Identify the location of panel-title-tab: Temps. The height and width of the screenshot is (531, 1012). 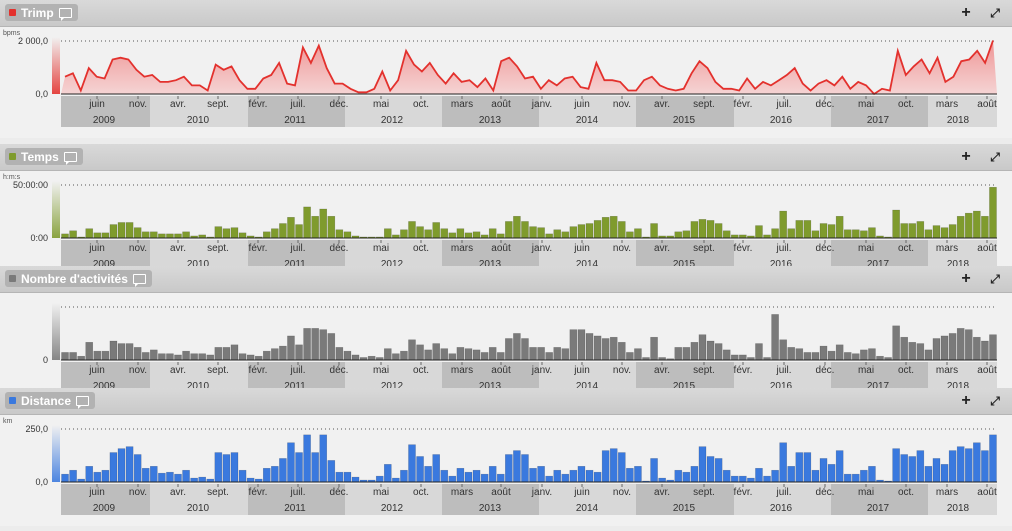
(44, 156).